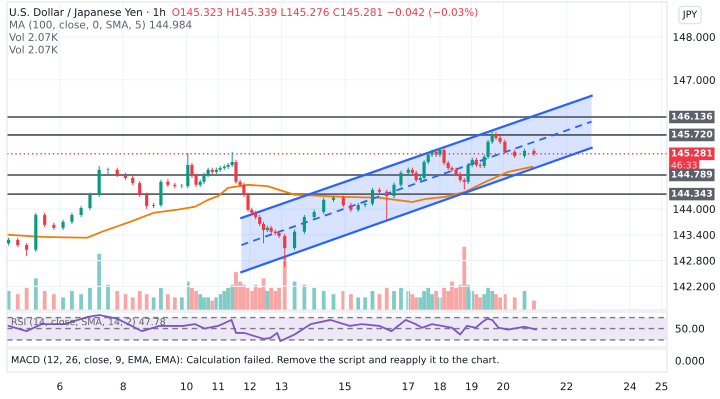 This screenshot has height=399, width=720. I want to click on y-axis-title: JPY, so click(690, 15).